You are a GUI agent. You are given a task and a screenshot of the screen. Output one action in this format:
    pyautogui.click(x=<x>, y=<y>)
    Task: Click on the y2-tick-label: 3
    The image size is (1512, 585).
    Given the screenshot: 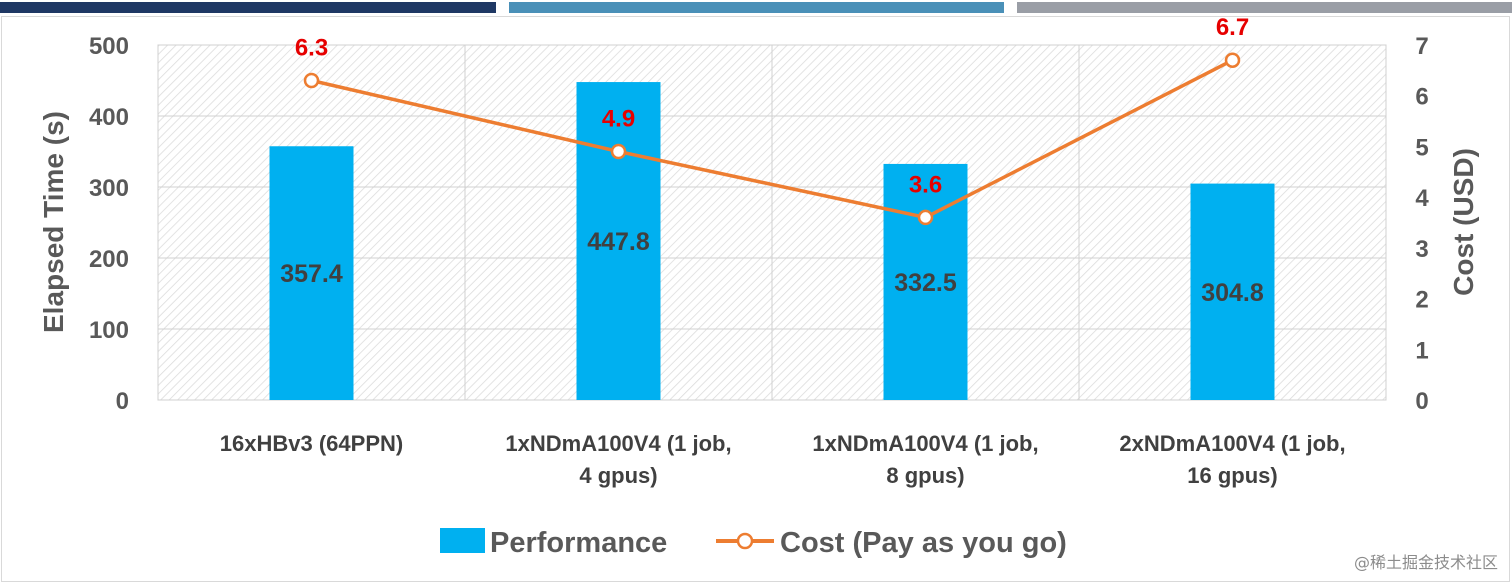 What is the action you would take?
    pyautogui.click(x=1421, y=249)
    